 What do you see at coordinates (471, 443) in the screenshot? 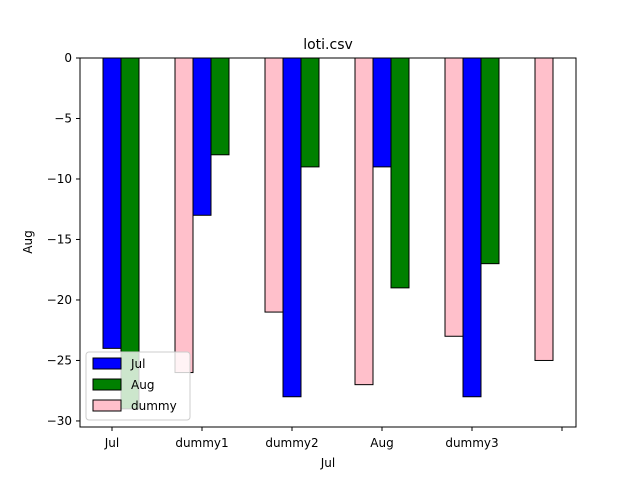
I see `x-tick-label: dummy3` at bounding box center [471, 443].